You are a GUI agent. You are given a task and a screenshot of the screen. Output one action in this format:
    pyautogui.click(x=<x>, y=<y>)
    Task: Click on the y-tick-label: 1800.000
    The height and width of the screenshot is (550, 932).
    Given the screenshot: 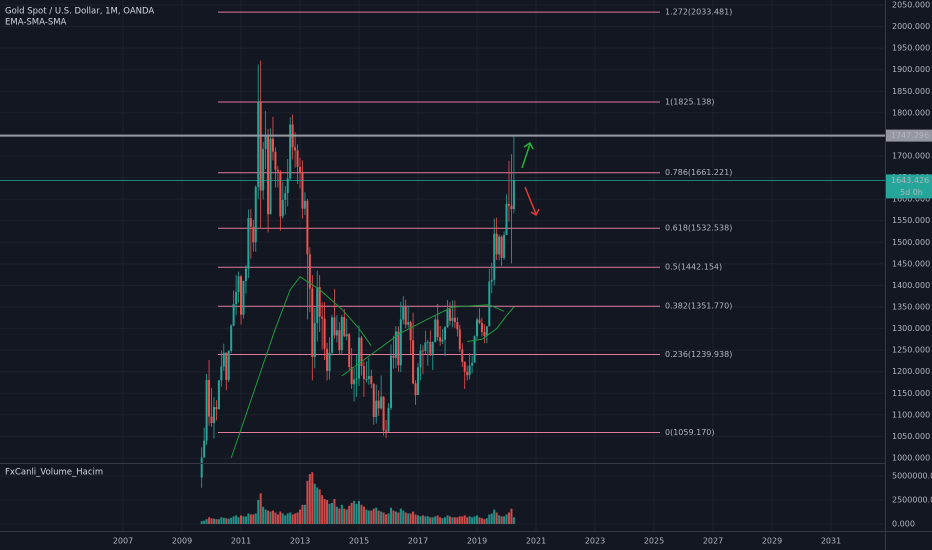 What is the action you would take?
    pyautogui.click(x=911, y=112)
    